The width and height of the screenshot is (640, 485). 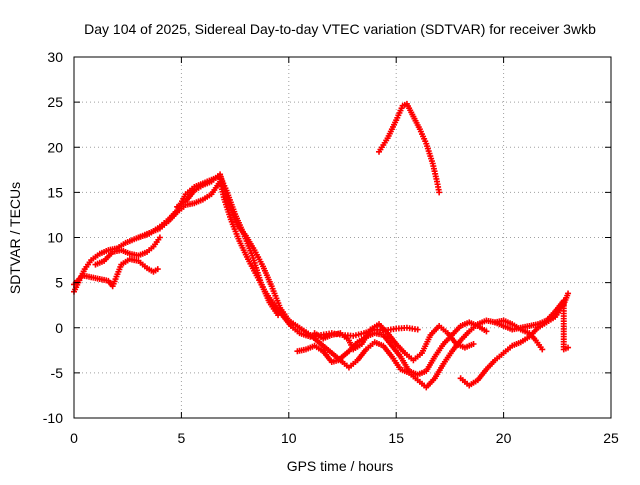 I want to click on y-tick-label: 30, so click(x=55, y=57).